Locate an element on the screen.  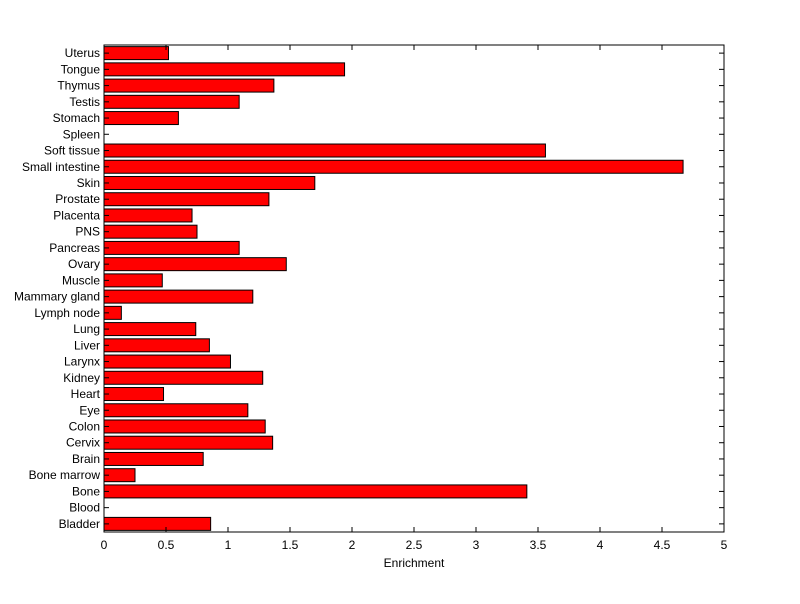
y-tick-label: Tongue is located at coordinates (81, 69).